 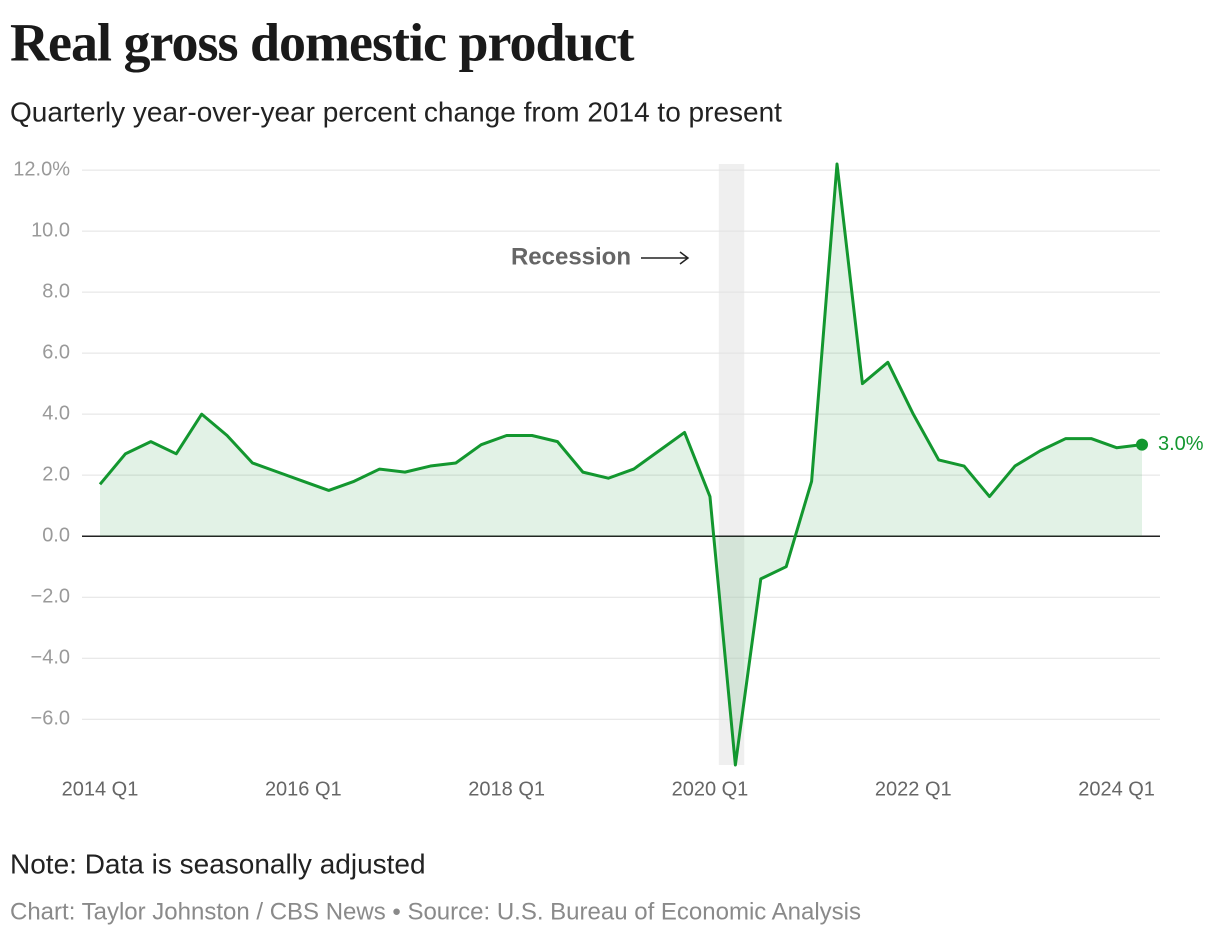 I want to click on annotation: Recession, so click(x=571, y=256).